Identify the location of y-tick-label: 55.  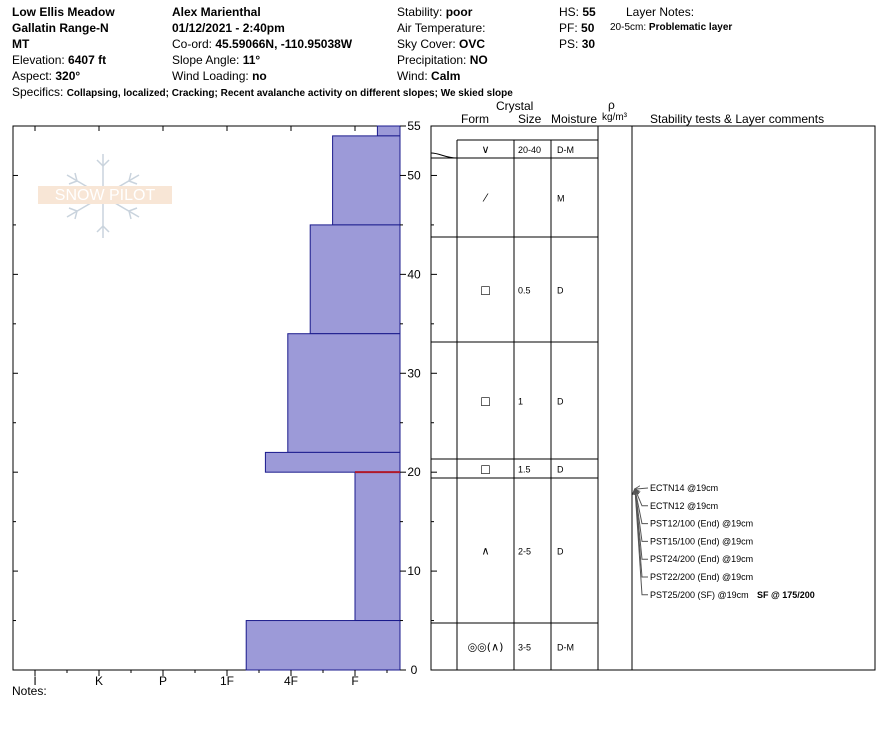
(414, 126).